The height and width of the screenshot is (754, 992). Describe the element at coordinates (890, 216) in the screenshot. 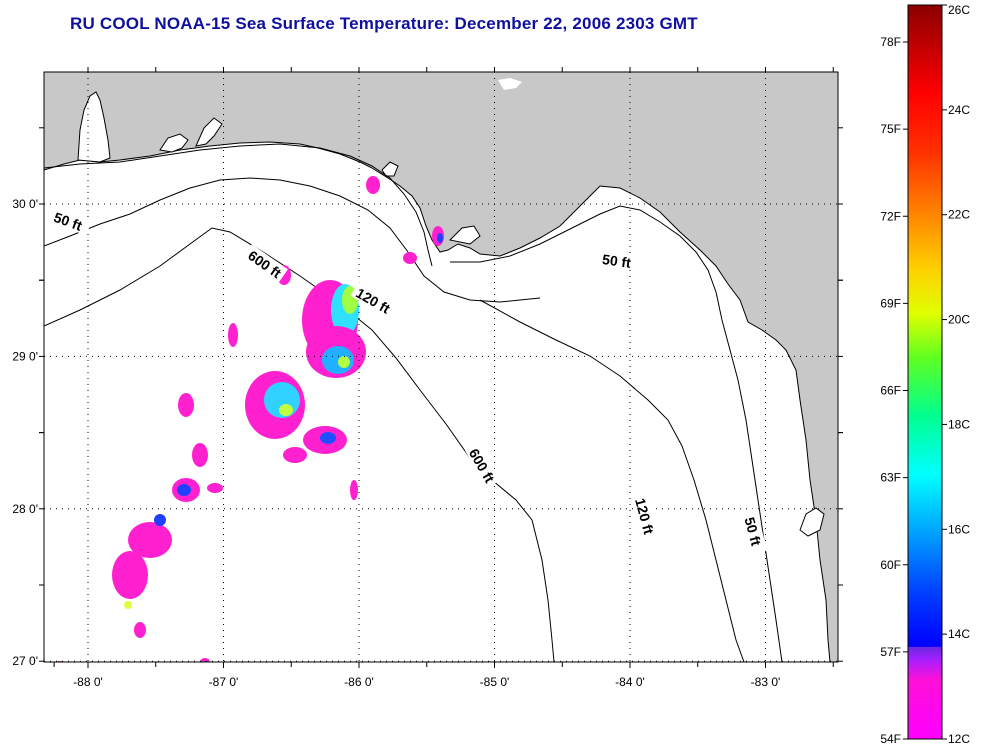

I see `colorbar-label-f: 72F` at that location.